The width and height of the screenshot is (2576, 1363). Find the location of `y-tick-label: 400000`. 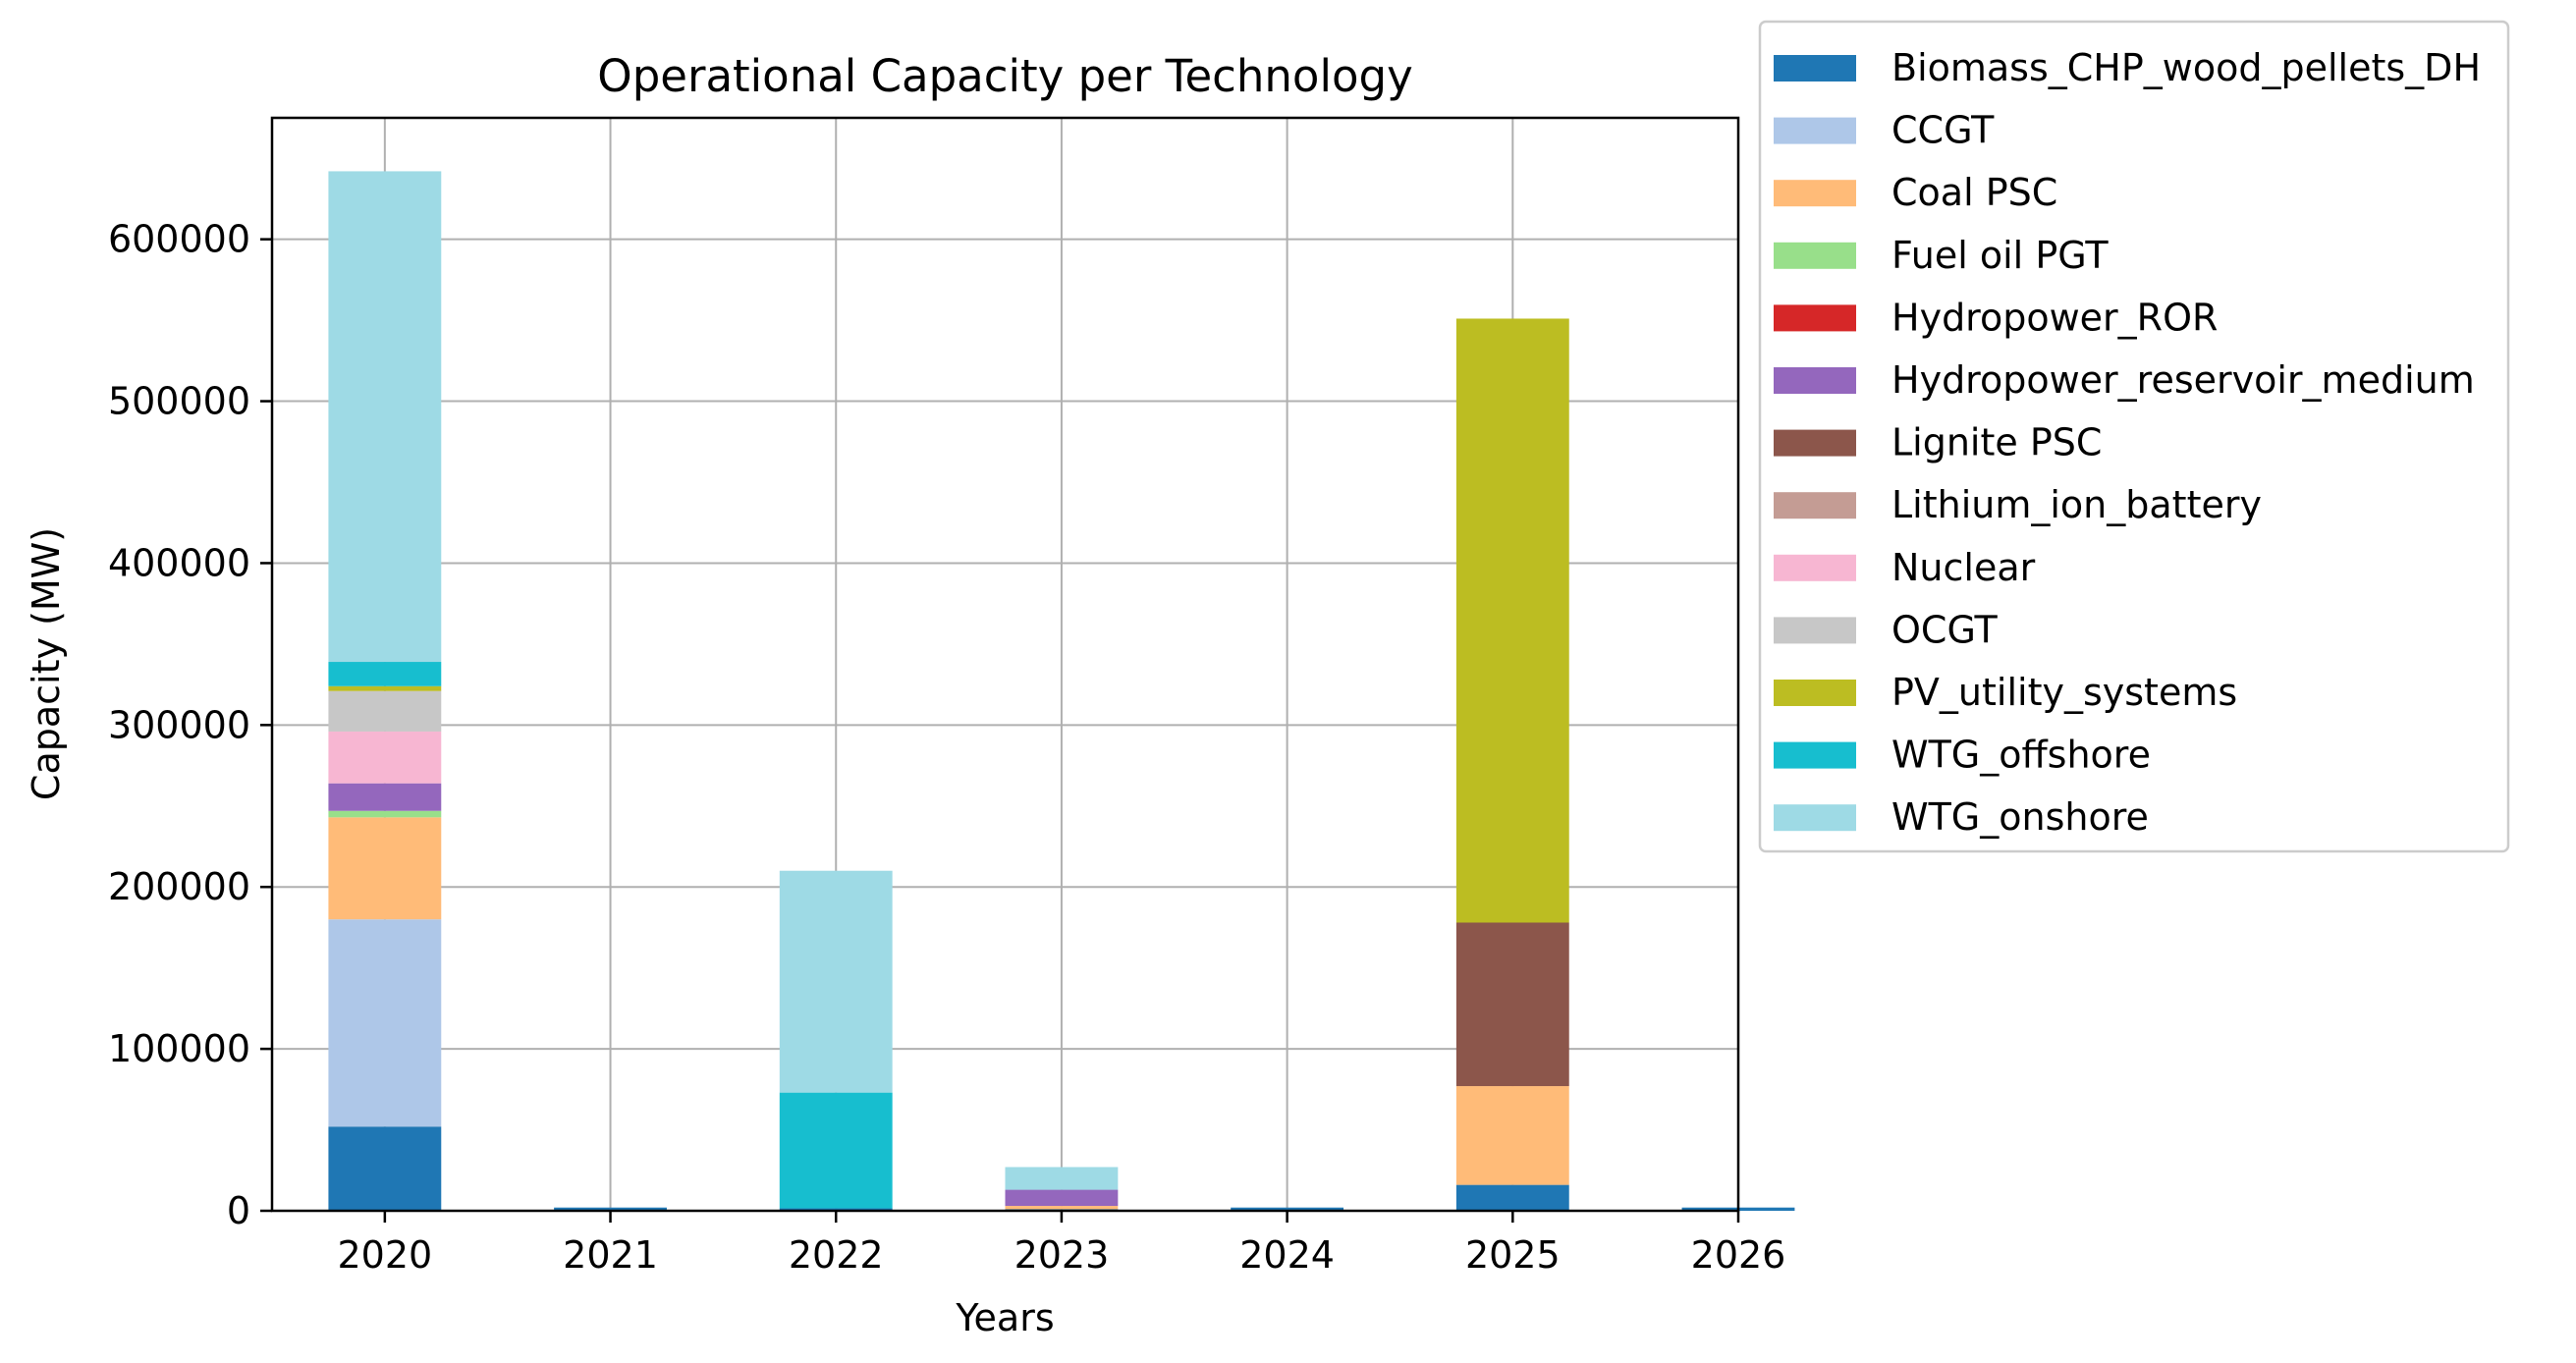

y-tick-label: 400000 is located at coordinates (179, 562).